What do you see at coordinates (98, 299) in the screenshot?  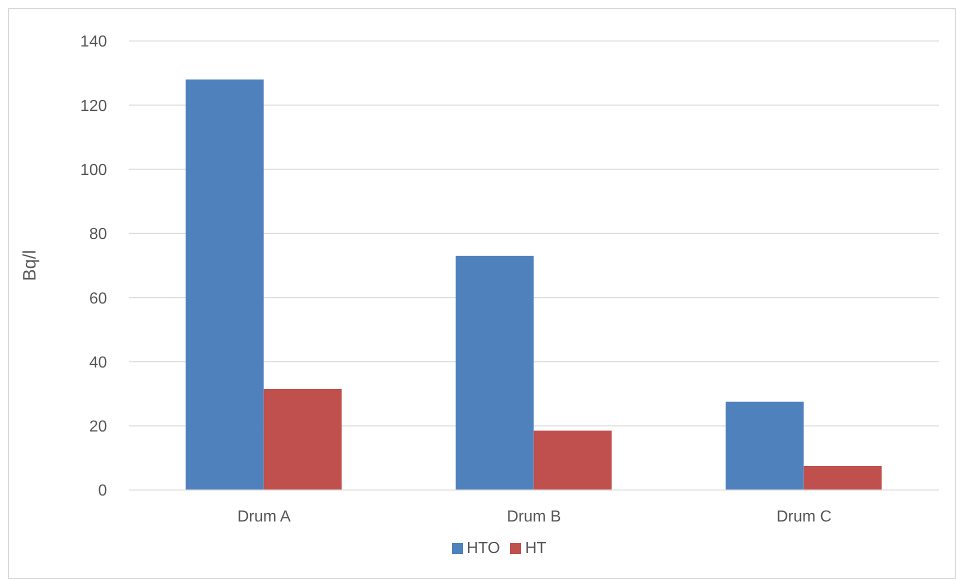 I see `y-tick-label: 60` at bounding box center [98, 299].